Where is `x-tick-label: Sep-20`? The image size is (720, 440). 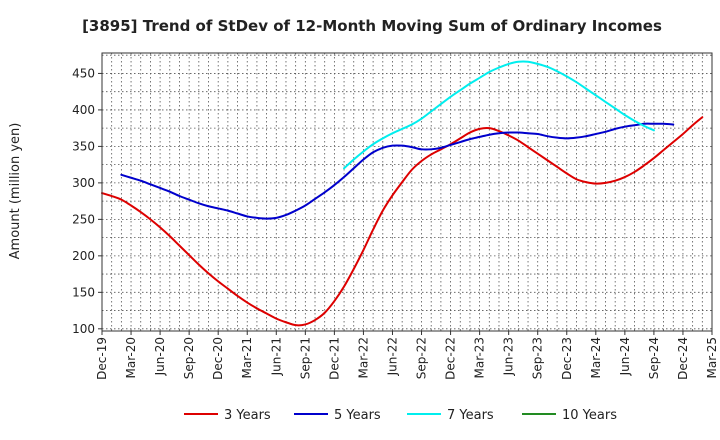
x-tick-label: Sep-20 is located at coordinates (189, 358).